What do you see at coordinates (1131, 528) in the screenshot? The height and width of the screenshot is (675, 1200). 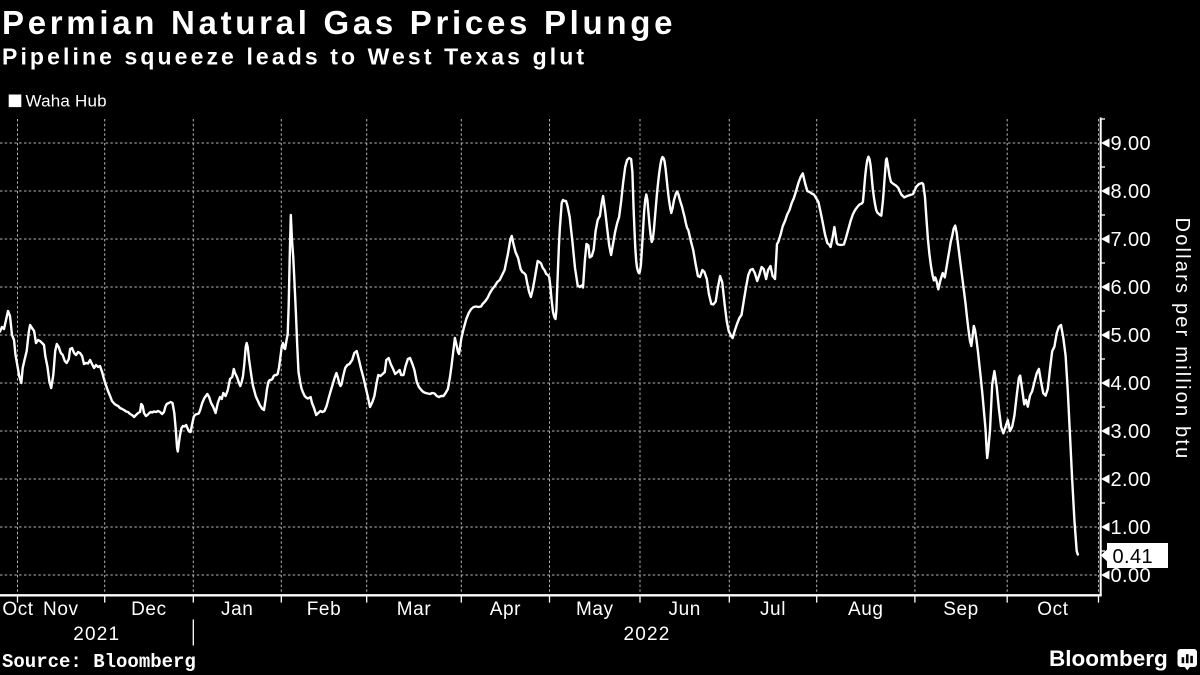 I see `svg-text: 1.00` at bounding box center [1131, 528].